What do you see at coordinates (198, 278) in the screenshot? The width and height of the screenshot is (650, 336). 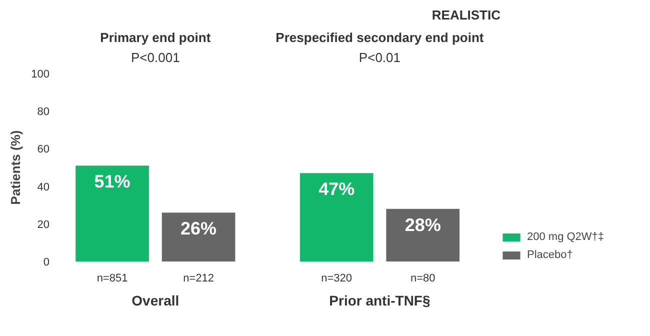 I see `x-tick-label: n=212` at bounding box center [198, 278].